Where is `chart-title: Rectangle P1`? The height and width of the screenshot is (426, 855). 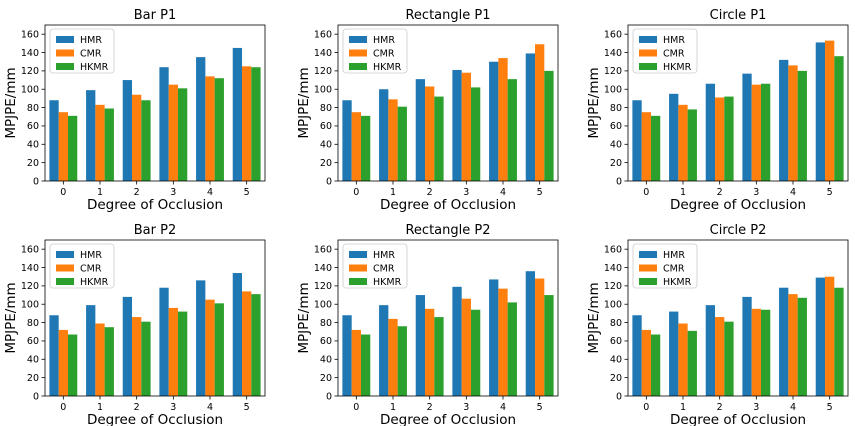
chart-title: Rectangle P1 is located at coordinates (447, 15).